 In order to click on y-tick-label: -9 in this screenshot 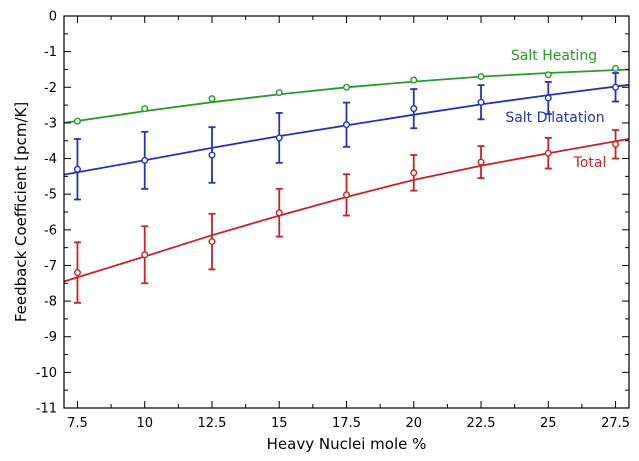, I will do `click(50, 337)`.